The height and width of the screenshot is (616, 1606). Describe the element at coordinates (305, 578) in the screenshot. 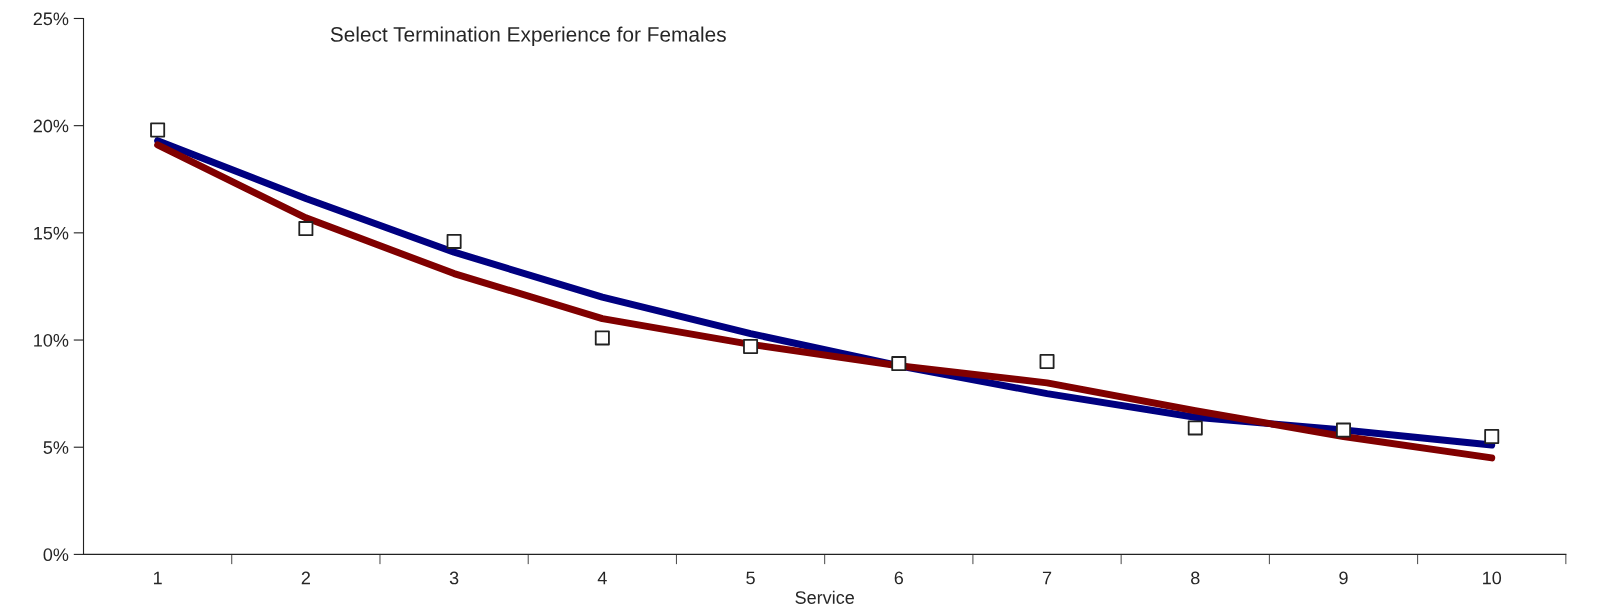

I see `x-tick-label: 2` at that location.